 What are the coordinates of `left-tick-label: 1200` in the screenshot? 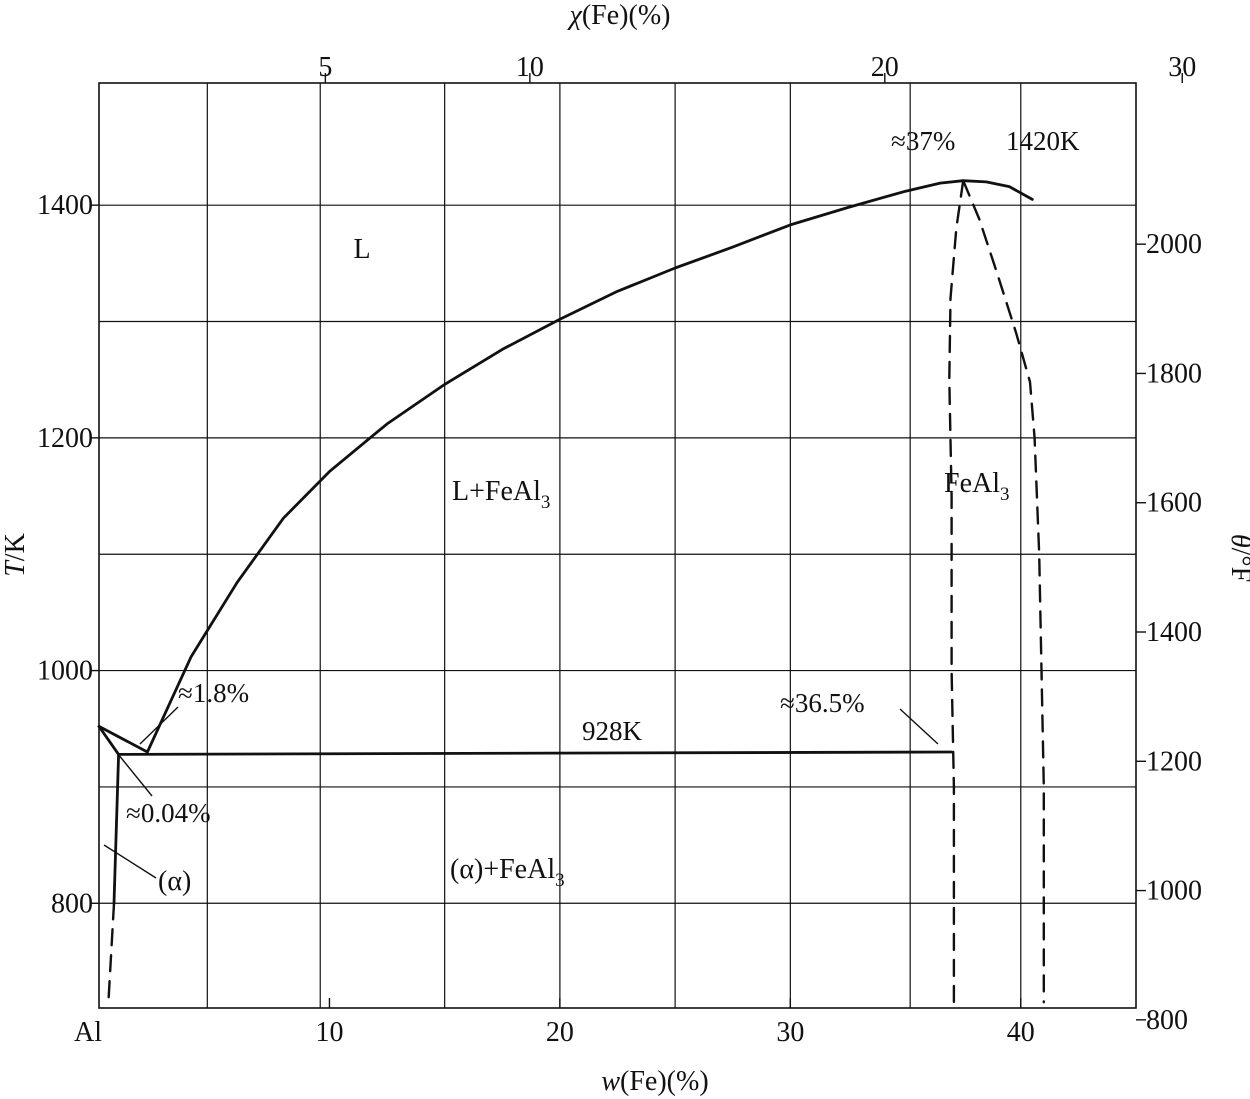 It's located at (65, 438).